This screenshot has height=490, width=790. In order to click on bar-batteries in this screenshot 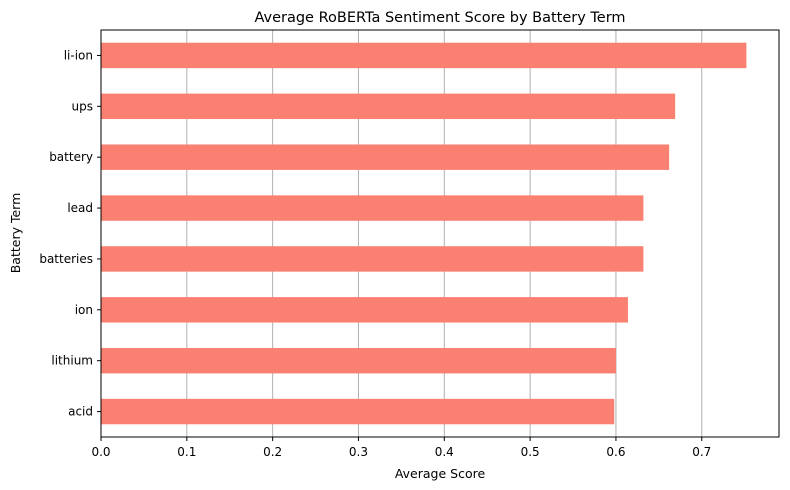, I will do `click(372, 259)`.